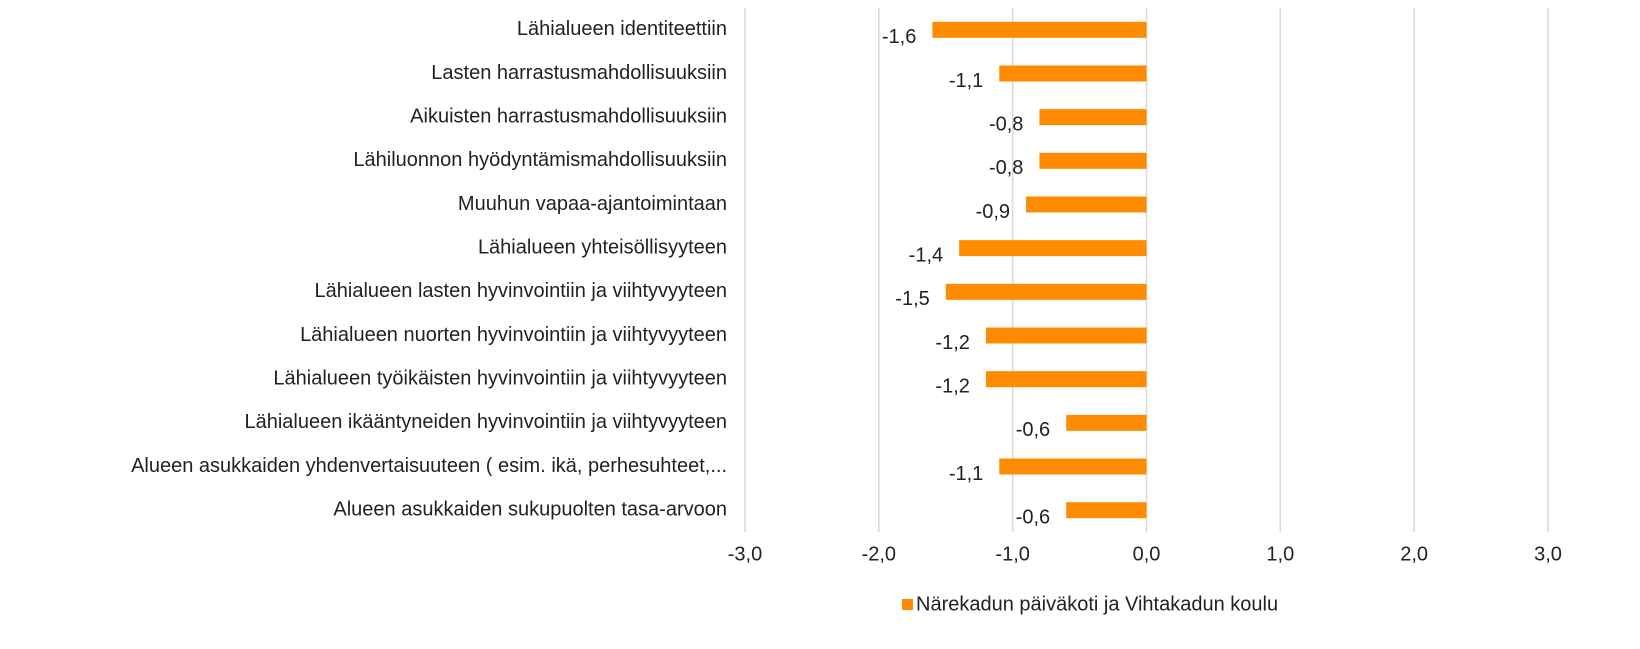 This screenshot has width=1640, height=649. What do you see at coordinates (907, 604) in the screenshot?
I see `legend-swatch` at bounding box center [907, 604].